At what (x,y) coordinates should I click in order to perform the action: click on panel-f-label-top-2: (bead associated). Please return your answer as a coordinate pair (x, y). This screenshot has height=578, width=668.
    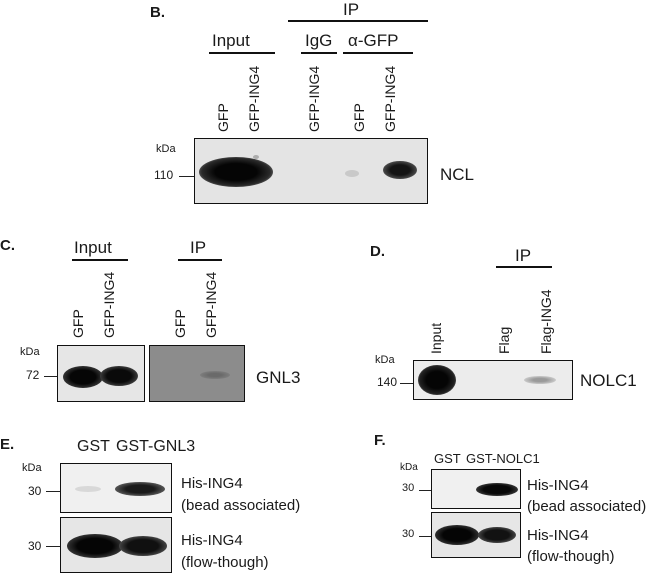
    Looking at the image, I should click on (587, 506).